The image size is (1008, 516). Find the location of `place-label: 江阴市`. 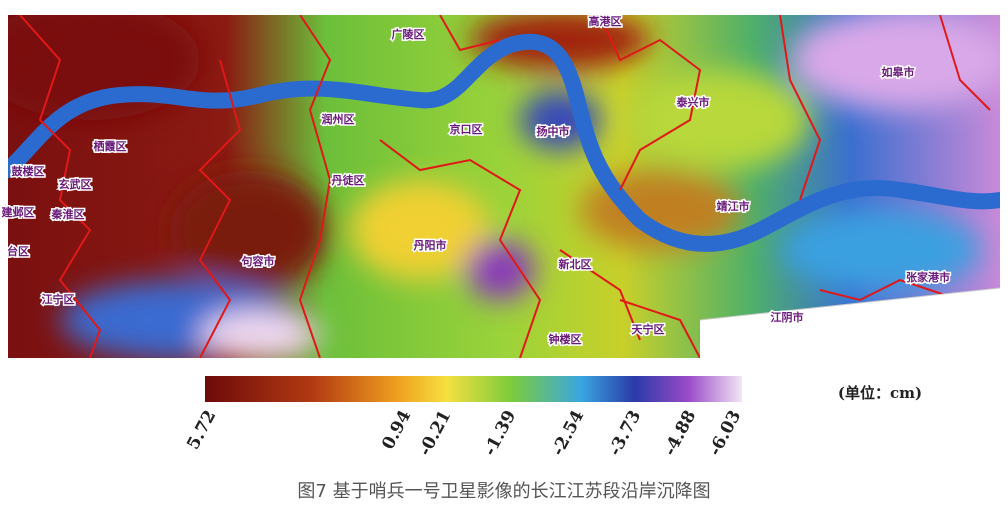

place-label: 江阴市 is located at coordinates (787, 317).